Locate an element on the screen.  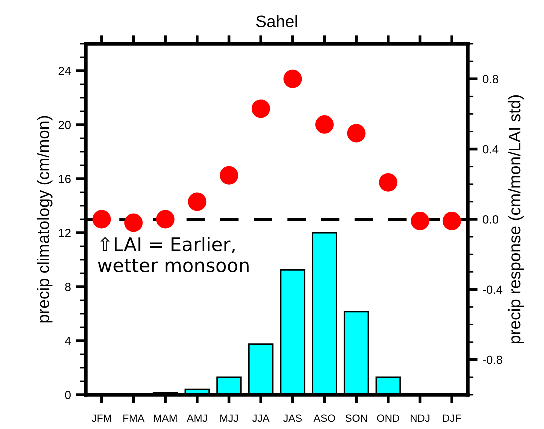
x-tick-label: JAS is located at coordinates (293, 418).